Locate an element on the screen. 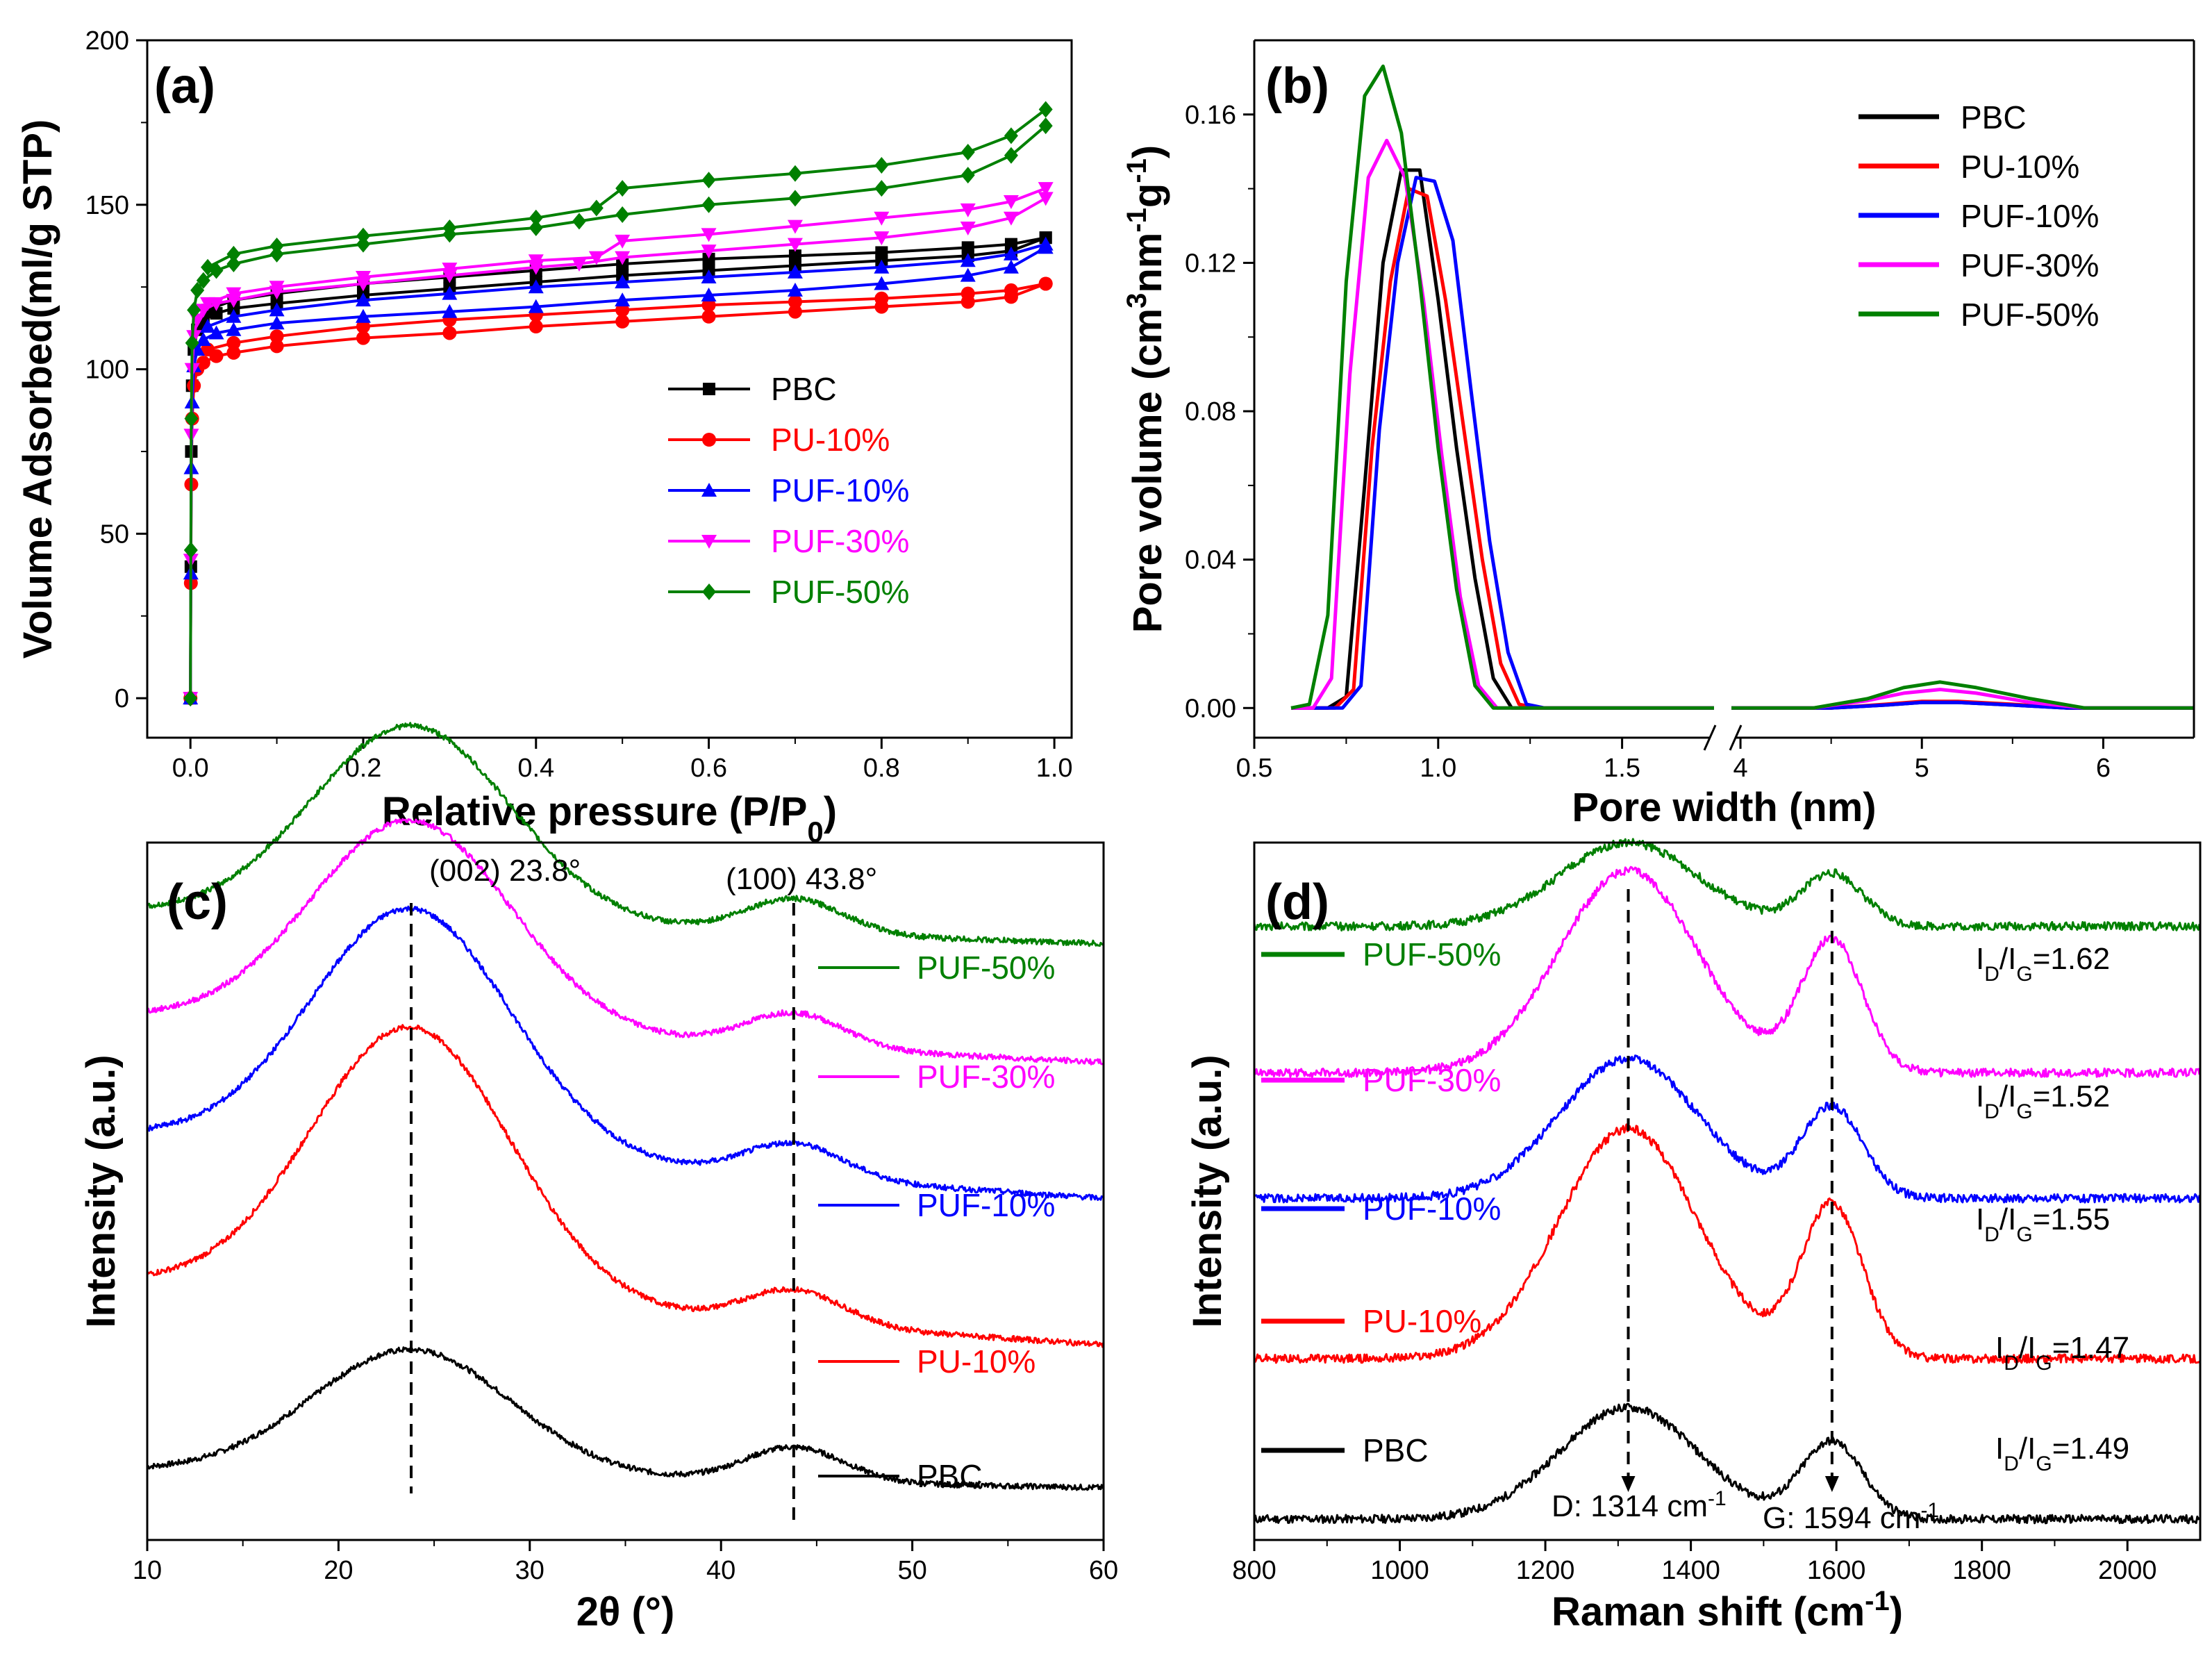 The image size is (2212, 1665). y-axis-tick-label: 100 is located at coordinates (107, 370).